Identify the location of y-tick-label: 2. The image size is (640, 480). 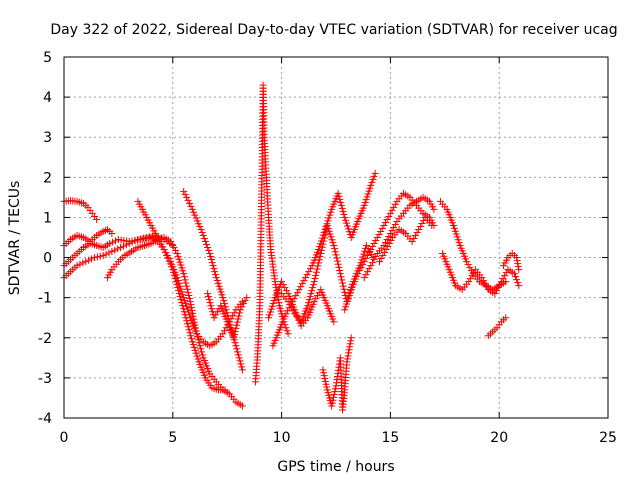
(47, 178).